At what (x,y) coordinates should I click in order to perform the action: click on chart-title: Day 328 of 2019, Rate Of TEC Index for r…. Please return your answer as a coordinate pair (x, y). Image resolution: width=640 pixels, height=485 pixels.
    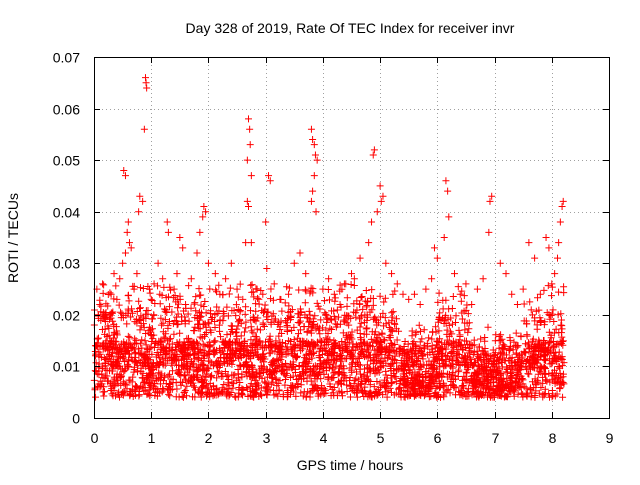
    Looking at the image, I should click on (350, 28).